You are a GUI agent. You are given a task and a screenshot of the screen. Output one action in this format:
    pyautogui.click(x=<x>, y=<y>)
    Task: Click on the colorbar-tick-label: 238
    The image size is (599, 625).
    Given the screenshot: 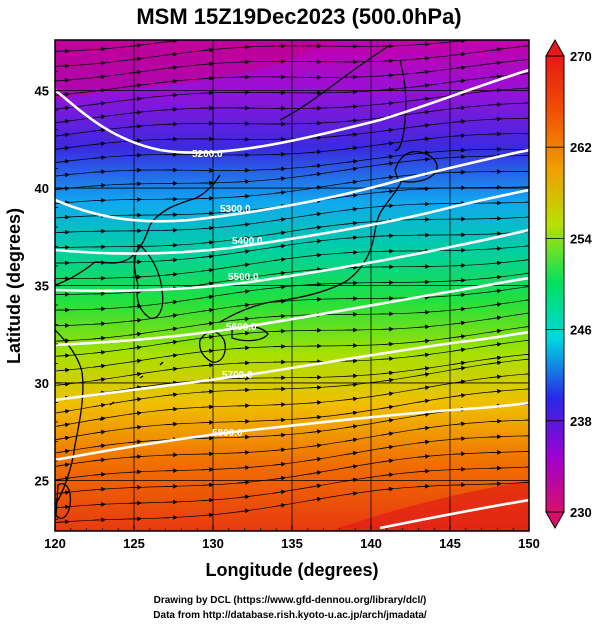 What is the action you would take?
    pyautogui.click(x=581, y=421)
    